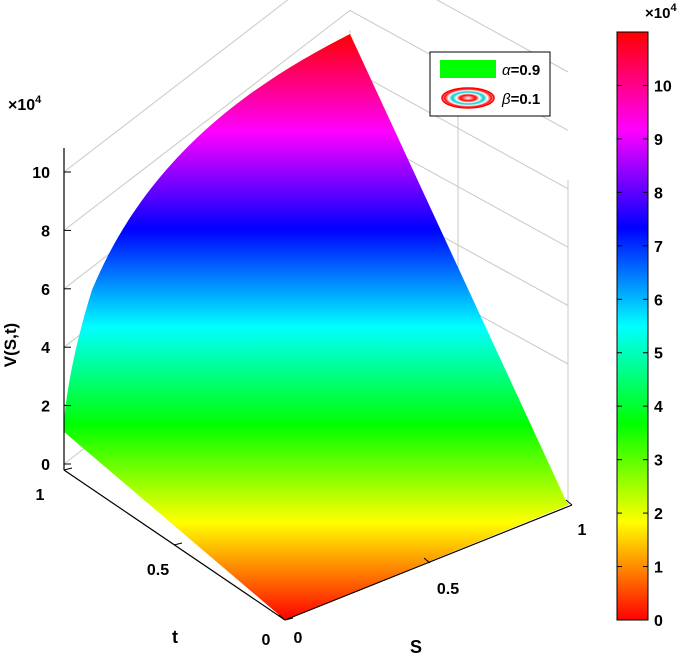  I want to click on z-axis-label: V(S,t), so click(10, 345).